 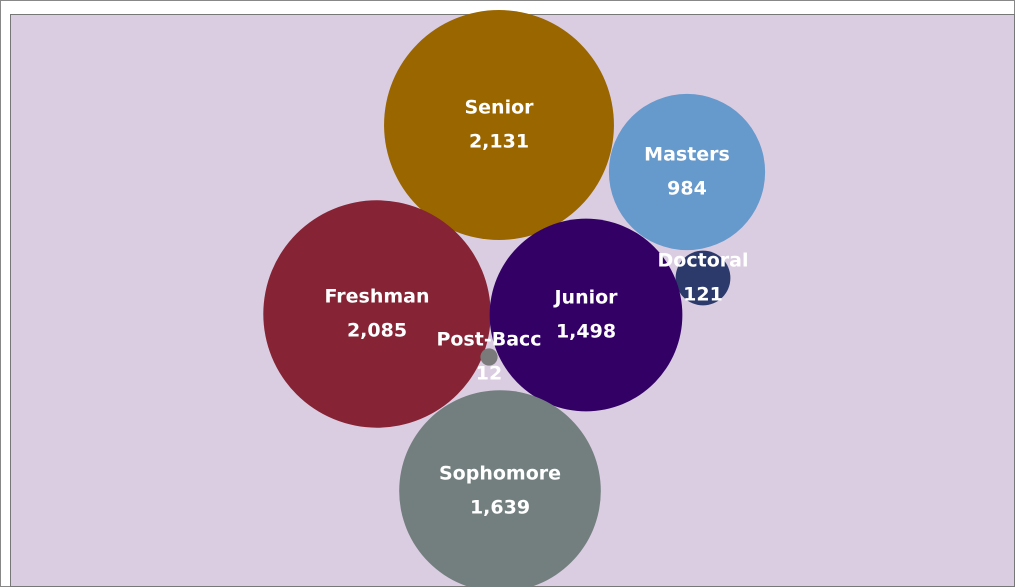 What do you see at coordinates (703, 295) in the screenshot?
I see `value-label: 121` at bounding box center [703, 295].